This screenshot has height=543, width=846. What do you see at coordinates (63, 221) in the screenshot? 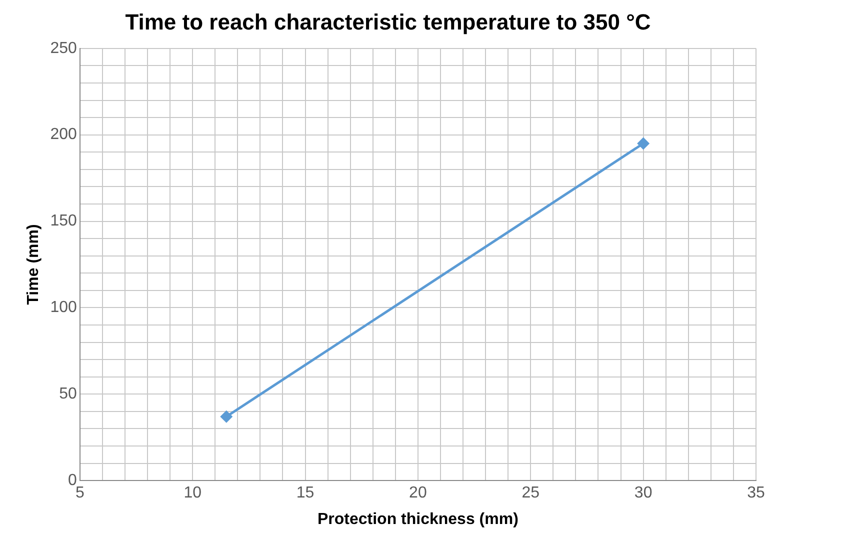
I see `y-tick-label: 150` at bounding box center [63, 221].